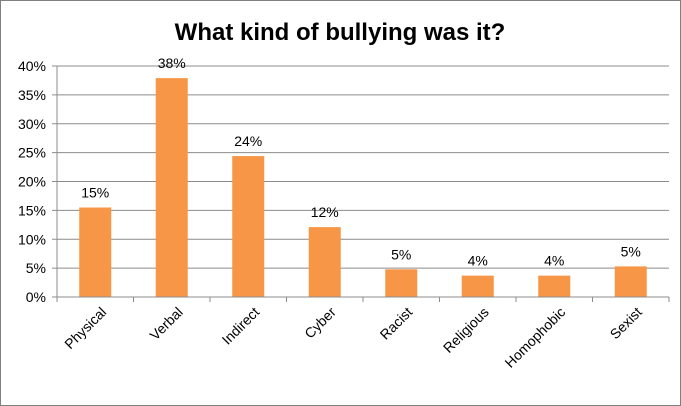 Image resolution: width=681 pixels, height=406 pixels. What do you see at coordinates (534, 337) in the screenshot?
I see `category-label: Homophobic` at bounding box center [534, 337].